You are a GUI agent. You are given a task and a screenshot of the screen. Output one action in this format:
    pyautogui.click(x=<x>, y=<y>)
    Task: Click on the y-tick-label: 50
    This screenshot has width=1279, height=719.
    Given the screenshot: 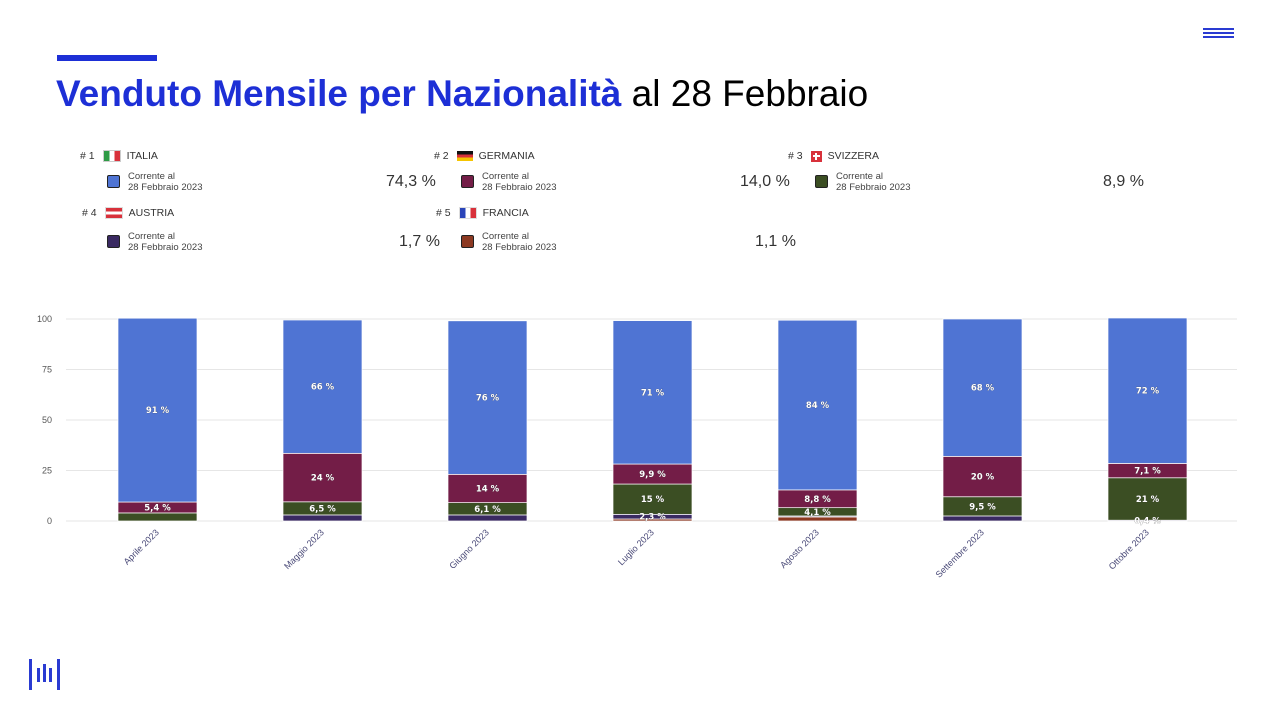 What is the action you would take?
    pyautogui.click(x=47, y=420)
    